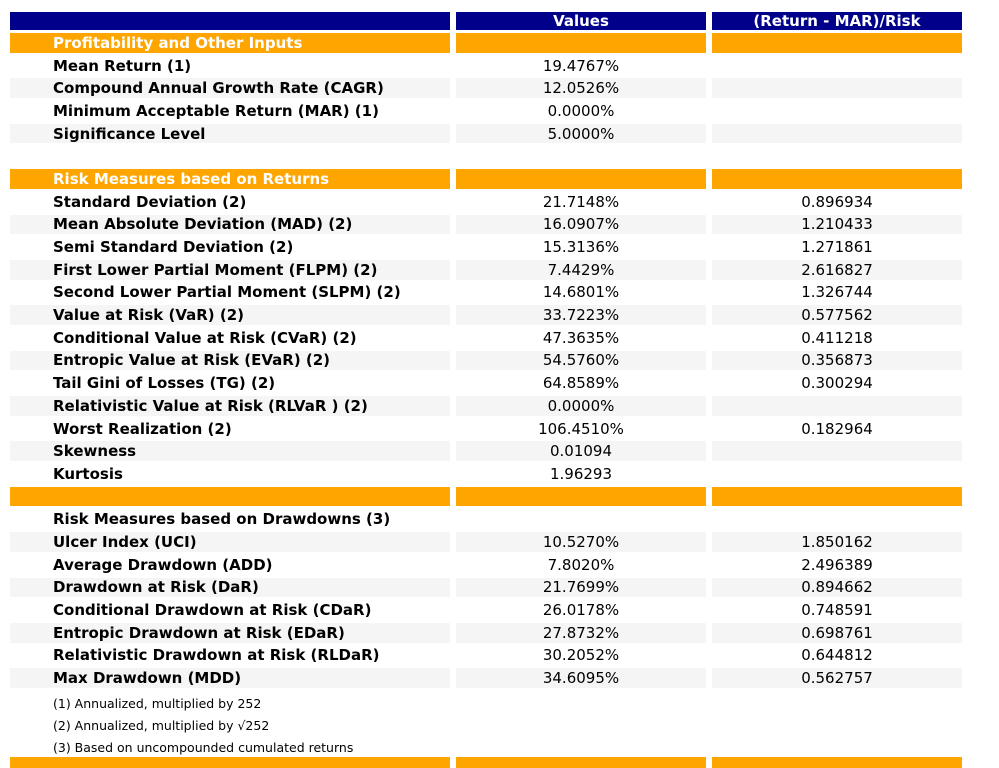 The width and height of the screenshot is (999, 768). I want to click on row-label: Max Drawdown (MDD), so click(230, 678).